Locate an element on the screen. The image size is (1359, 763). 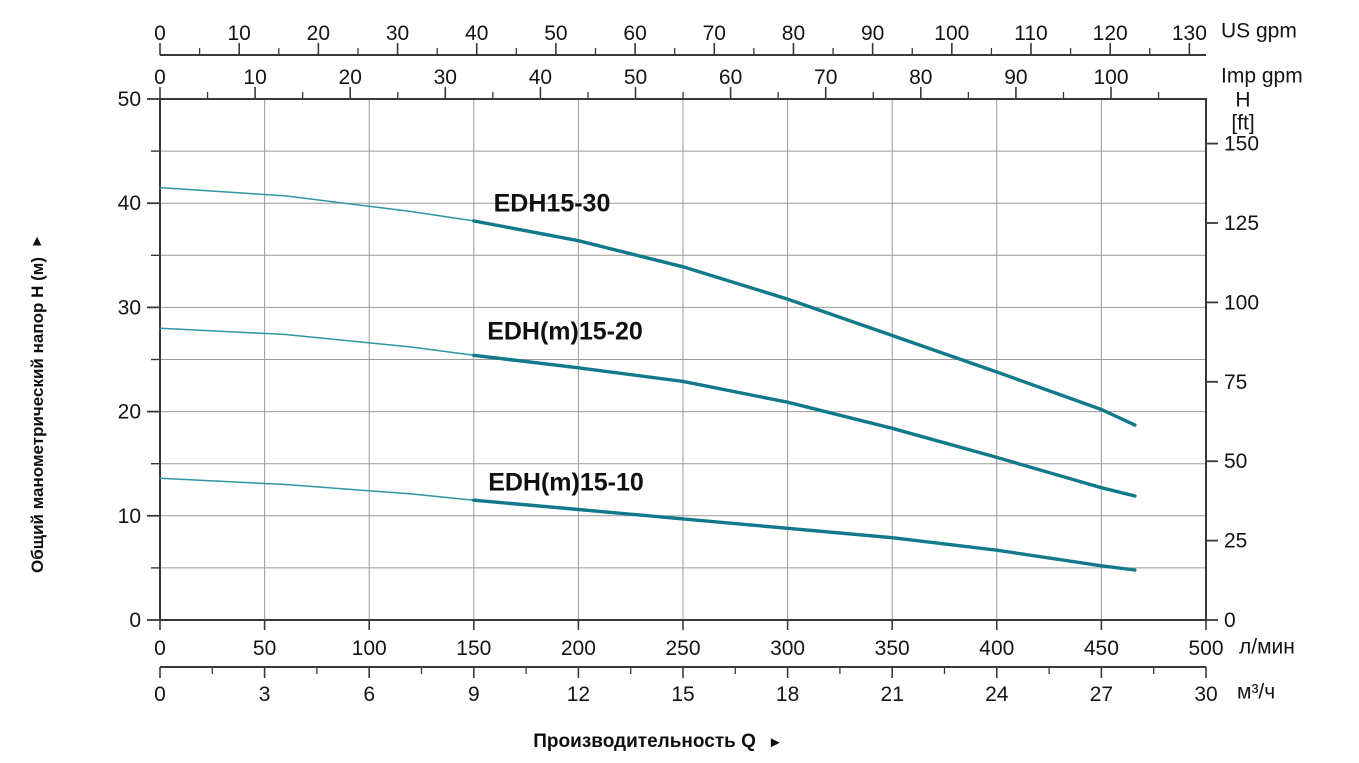
imp-gpm-unit-label: Imp gpm is located at coordinates (1262, 76).